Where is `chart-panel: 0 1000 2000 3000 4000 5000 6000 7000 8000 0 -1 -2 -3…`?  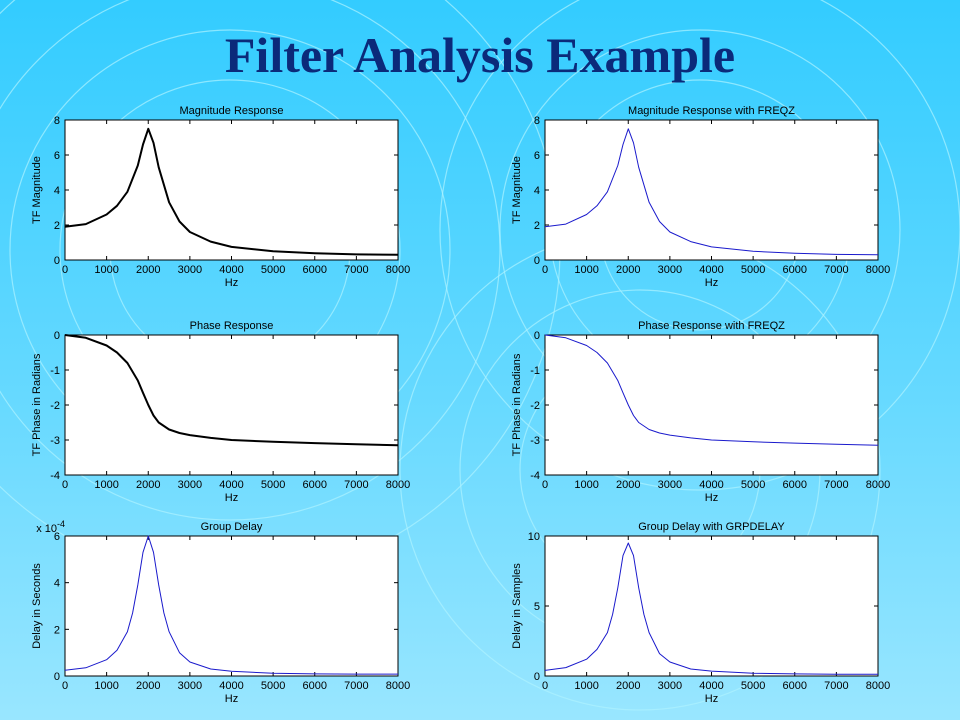 chart-panel: 0 1000 2000 3000 4000 5000 6000 7000 8000 0 -1 -2 -3… is located at coordinates (700, 412).